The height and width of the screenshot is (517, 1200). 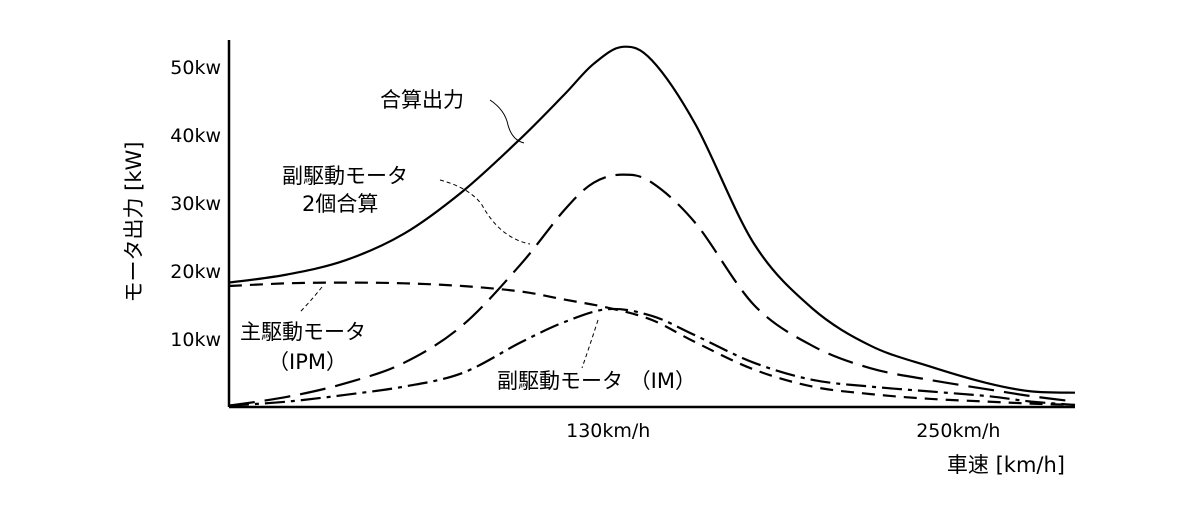 What do you see at coordinates (195, 68) in the screenshot?
I see `y-tick-label: 50kw` at bounding box center [195, 68].